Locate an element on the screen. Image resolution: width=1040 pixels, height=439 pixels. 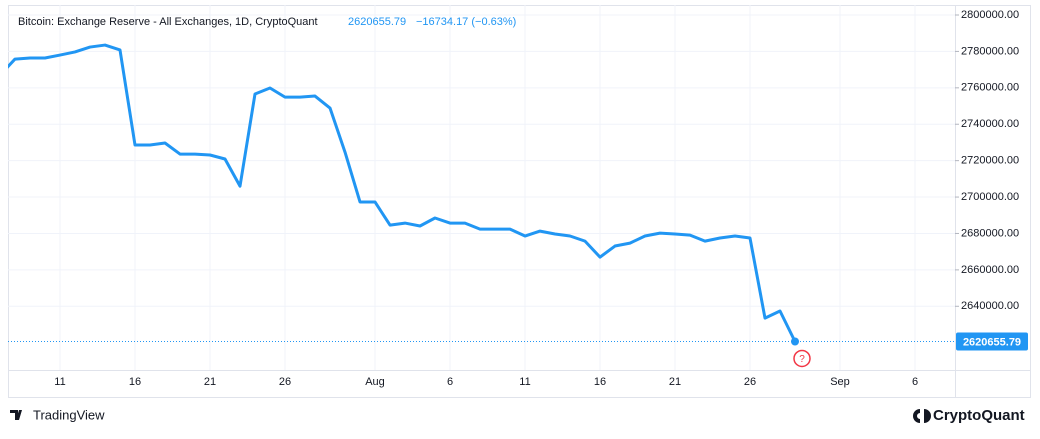
y-tick-label: 2680000.00 is located at coordinates (990, 233).